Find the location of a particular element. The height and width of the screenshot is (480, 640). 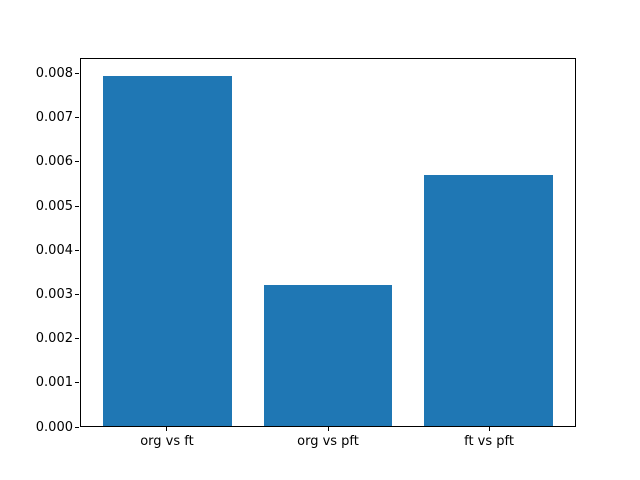

y-tick-label: 0.001 is located at coordinates (54, 383).